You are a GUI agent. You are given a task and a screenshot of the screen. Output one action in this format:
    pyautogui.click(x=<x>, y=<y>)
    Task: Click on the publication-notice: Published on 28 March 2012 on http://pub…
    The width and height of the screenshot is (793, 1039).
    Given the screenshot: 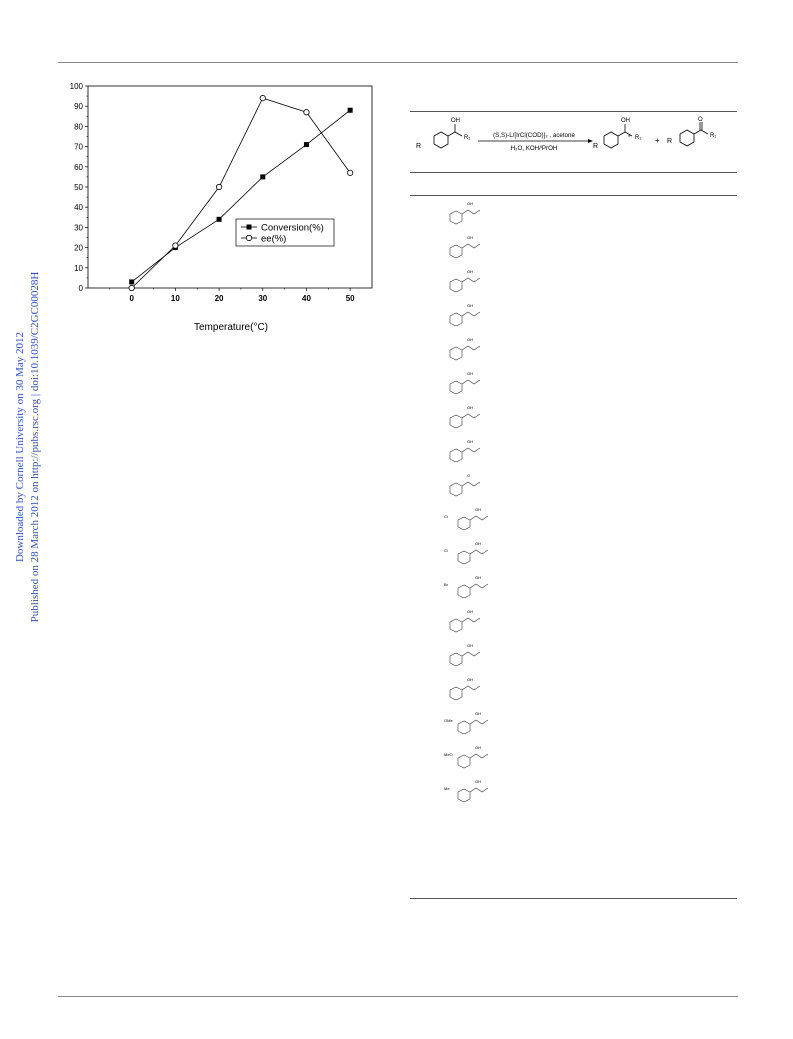 What is the action you would take?
    pyautogui.click(x=35, y=447)
    